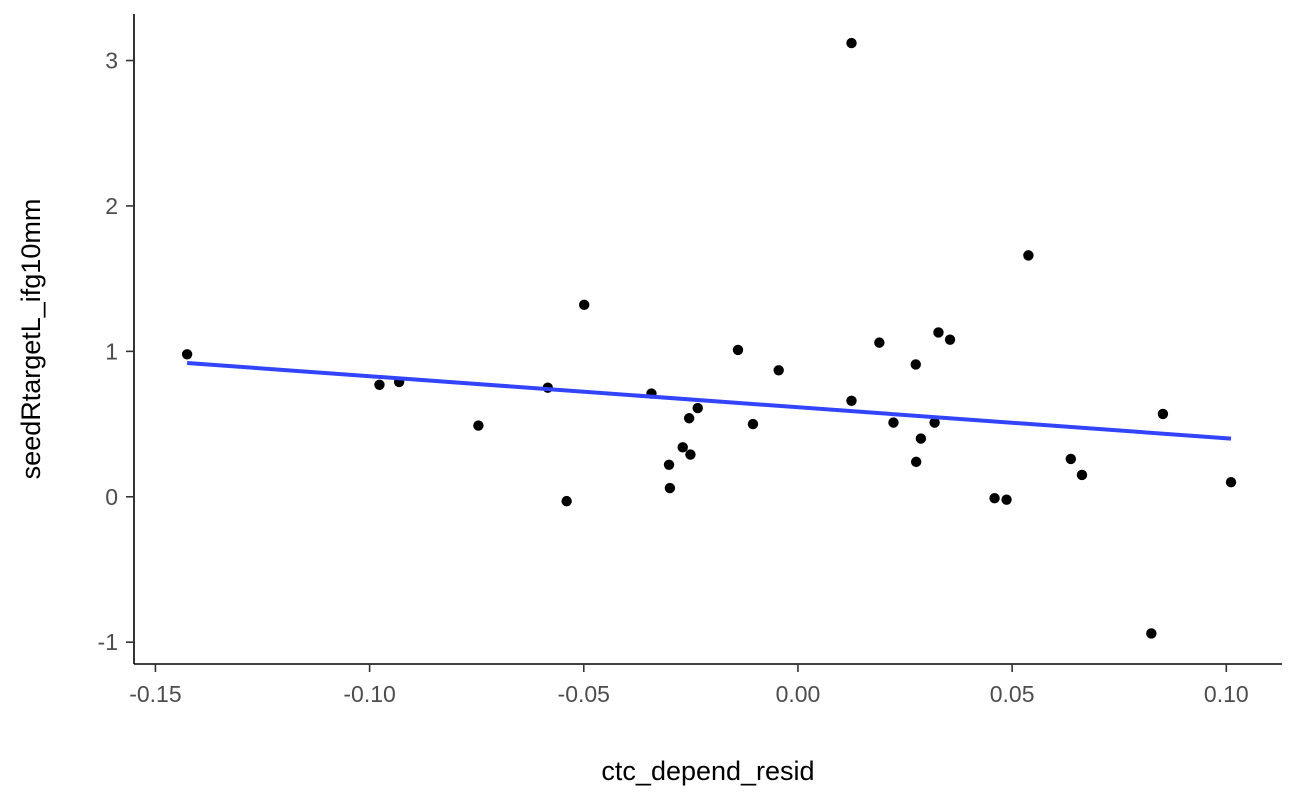  I want to click on regression-line-layer, so click(709, 400).